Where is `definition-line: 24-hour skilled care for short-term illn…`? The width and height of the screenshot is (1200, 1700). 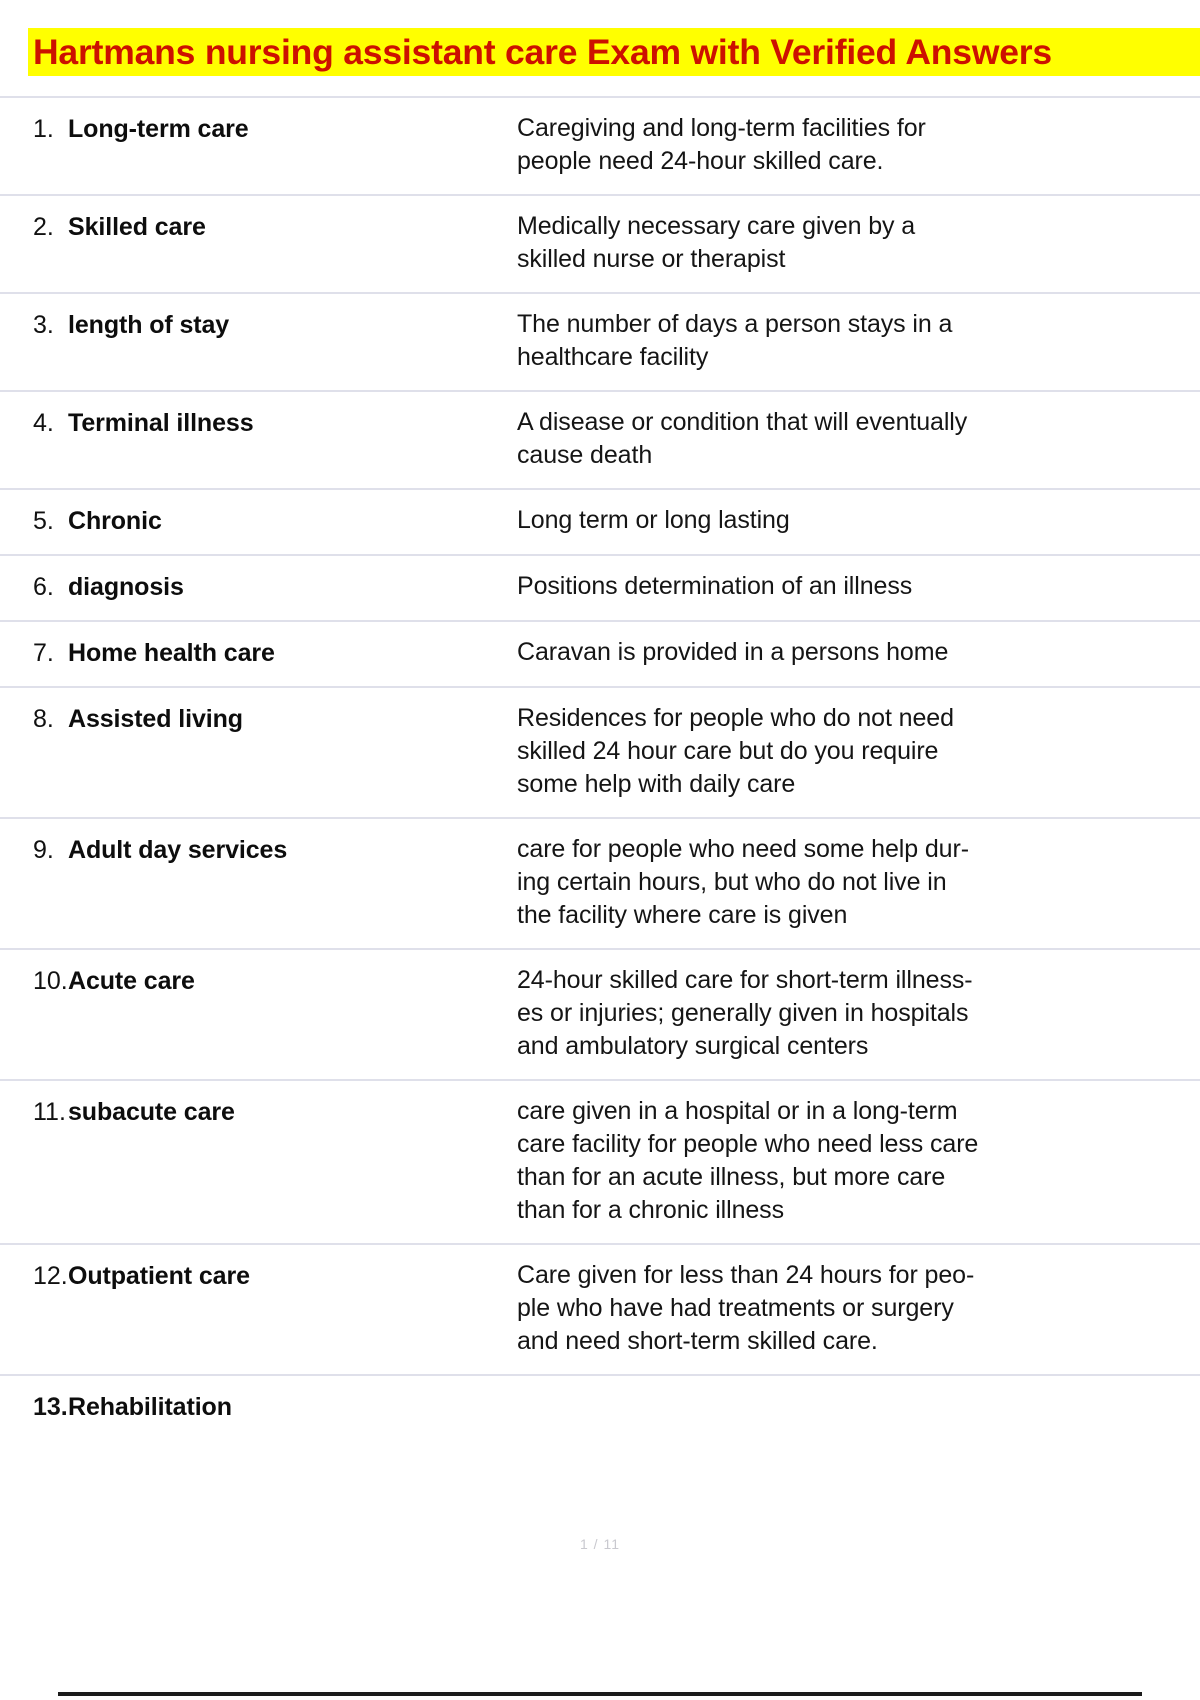 definition-line: 24-hour skilled care for short-term illn… is located at coordinates (745, 980).